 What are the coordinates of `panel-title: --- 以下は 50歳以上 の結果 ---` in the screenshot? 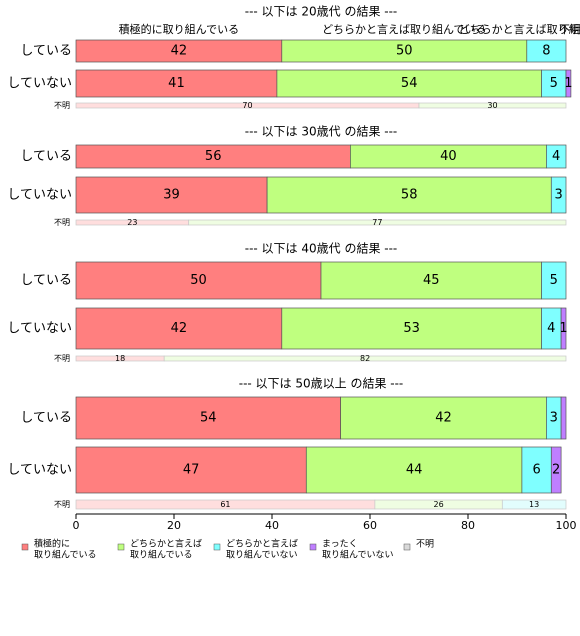 It's located at (321, 384).